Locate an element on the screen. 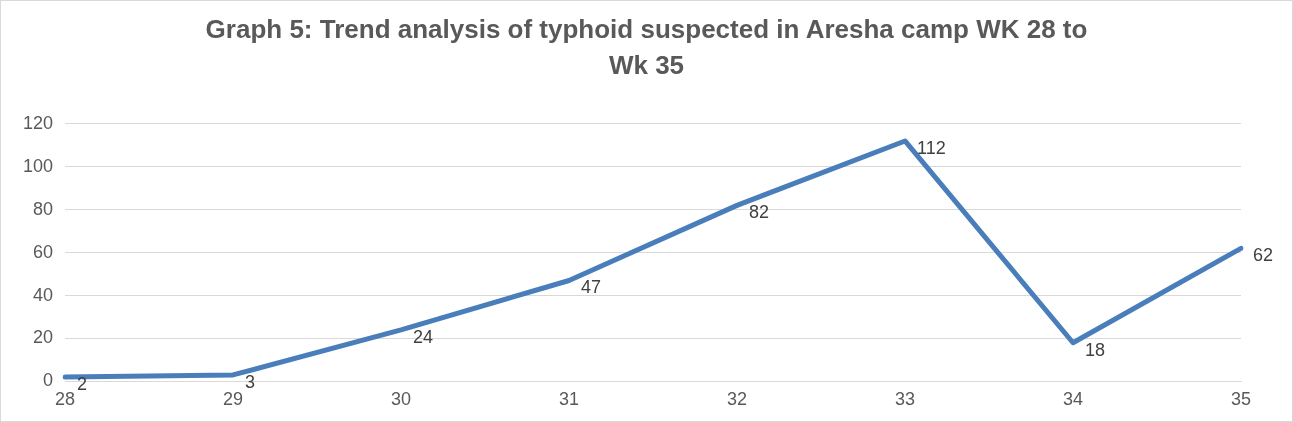 The image size is (1293, 422). y-tick-label: 80 is located at coordinates (43, 208).